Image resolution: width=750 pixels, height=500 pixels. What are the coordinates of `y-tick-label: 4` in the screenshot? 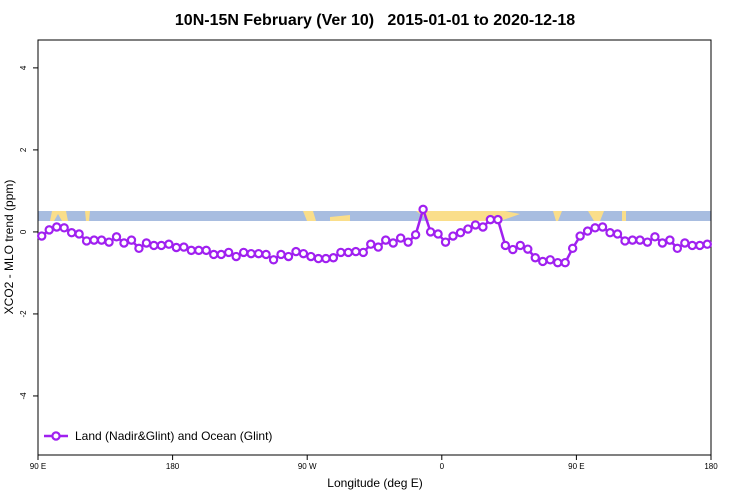 It's located at (23, 67).